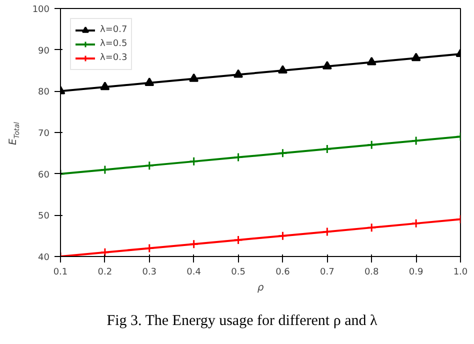  What do you see at coordinates (327, 273) in the screenshot?
I see `x-tick-label: 0.7` at bounding box center [327, 273].